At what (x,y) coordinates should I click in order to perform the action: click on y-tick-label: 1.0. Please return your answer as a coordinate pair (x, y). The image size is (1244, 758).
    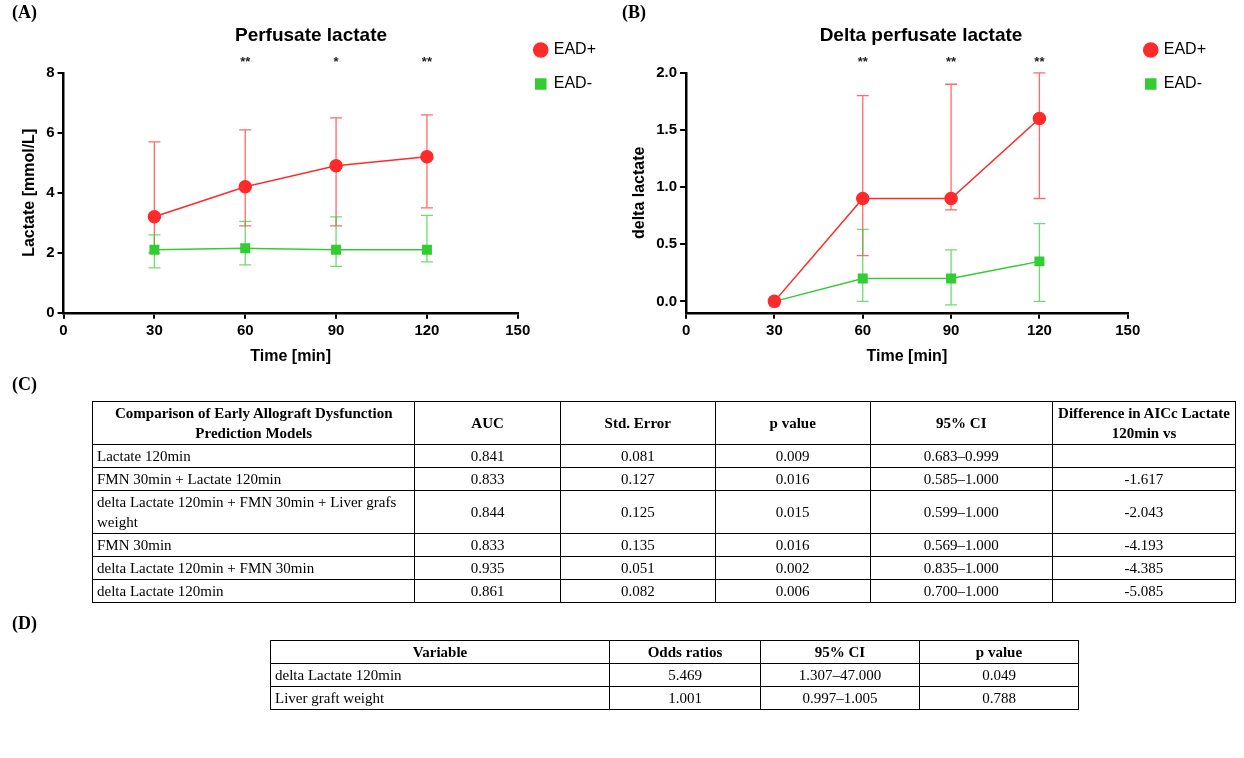
    Looking at the image, I should click on (667, 186).